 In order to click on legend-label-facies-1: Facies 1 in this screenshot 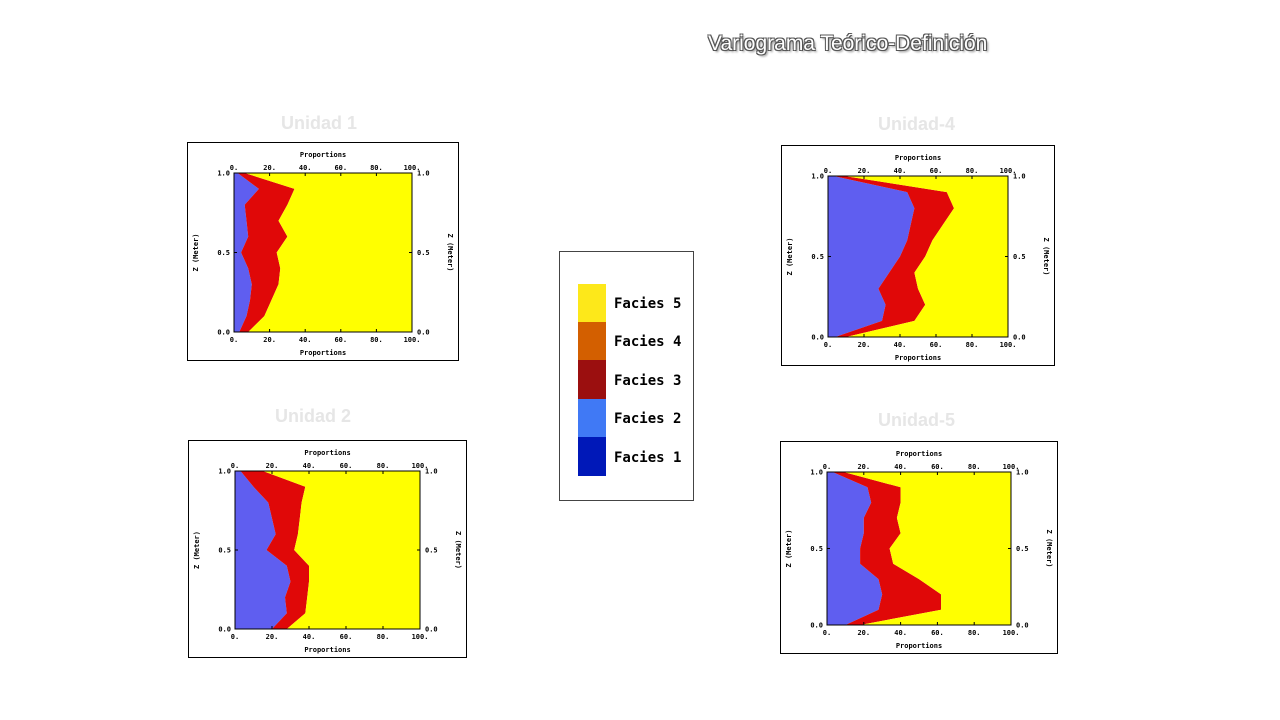, I will do `click(648, 458)`.